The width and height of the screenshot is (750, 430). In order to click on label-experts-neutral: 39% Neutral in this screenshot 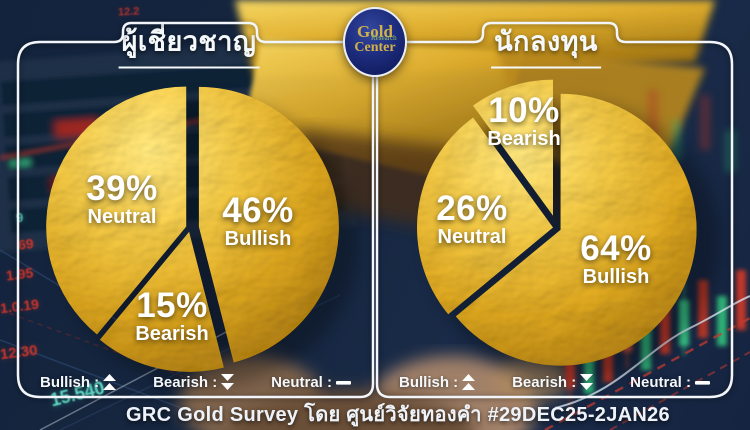, I will do `click(122, 199)`.